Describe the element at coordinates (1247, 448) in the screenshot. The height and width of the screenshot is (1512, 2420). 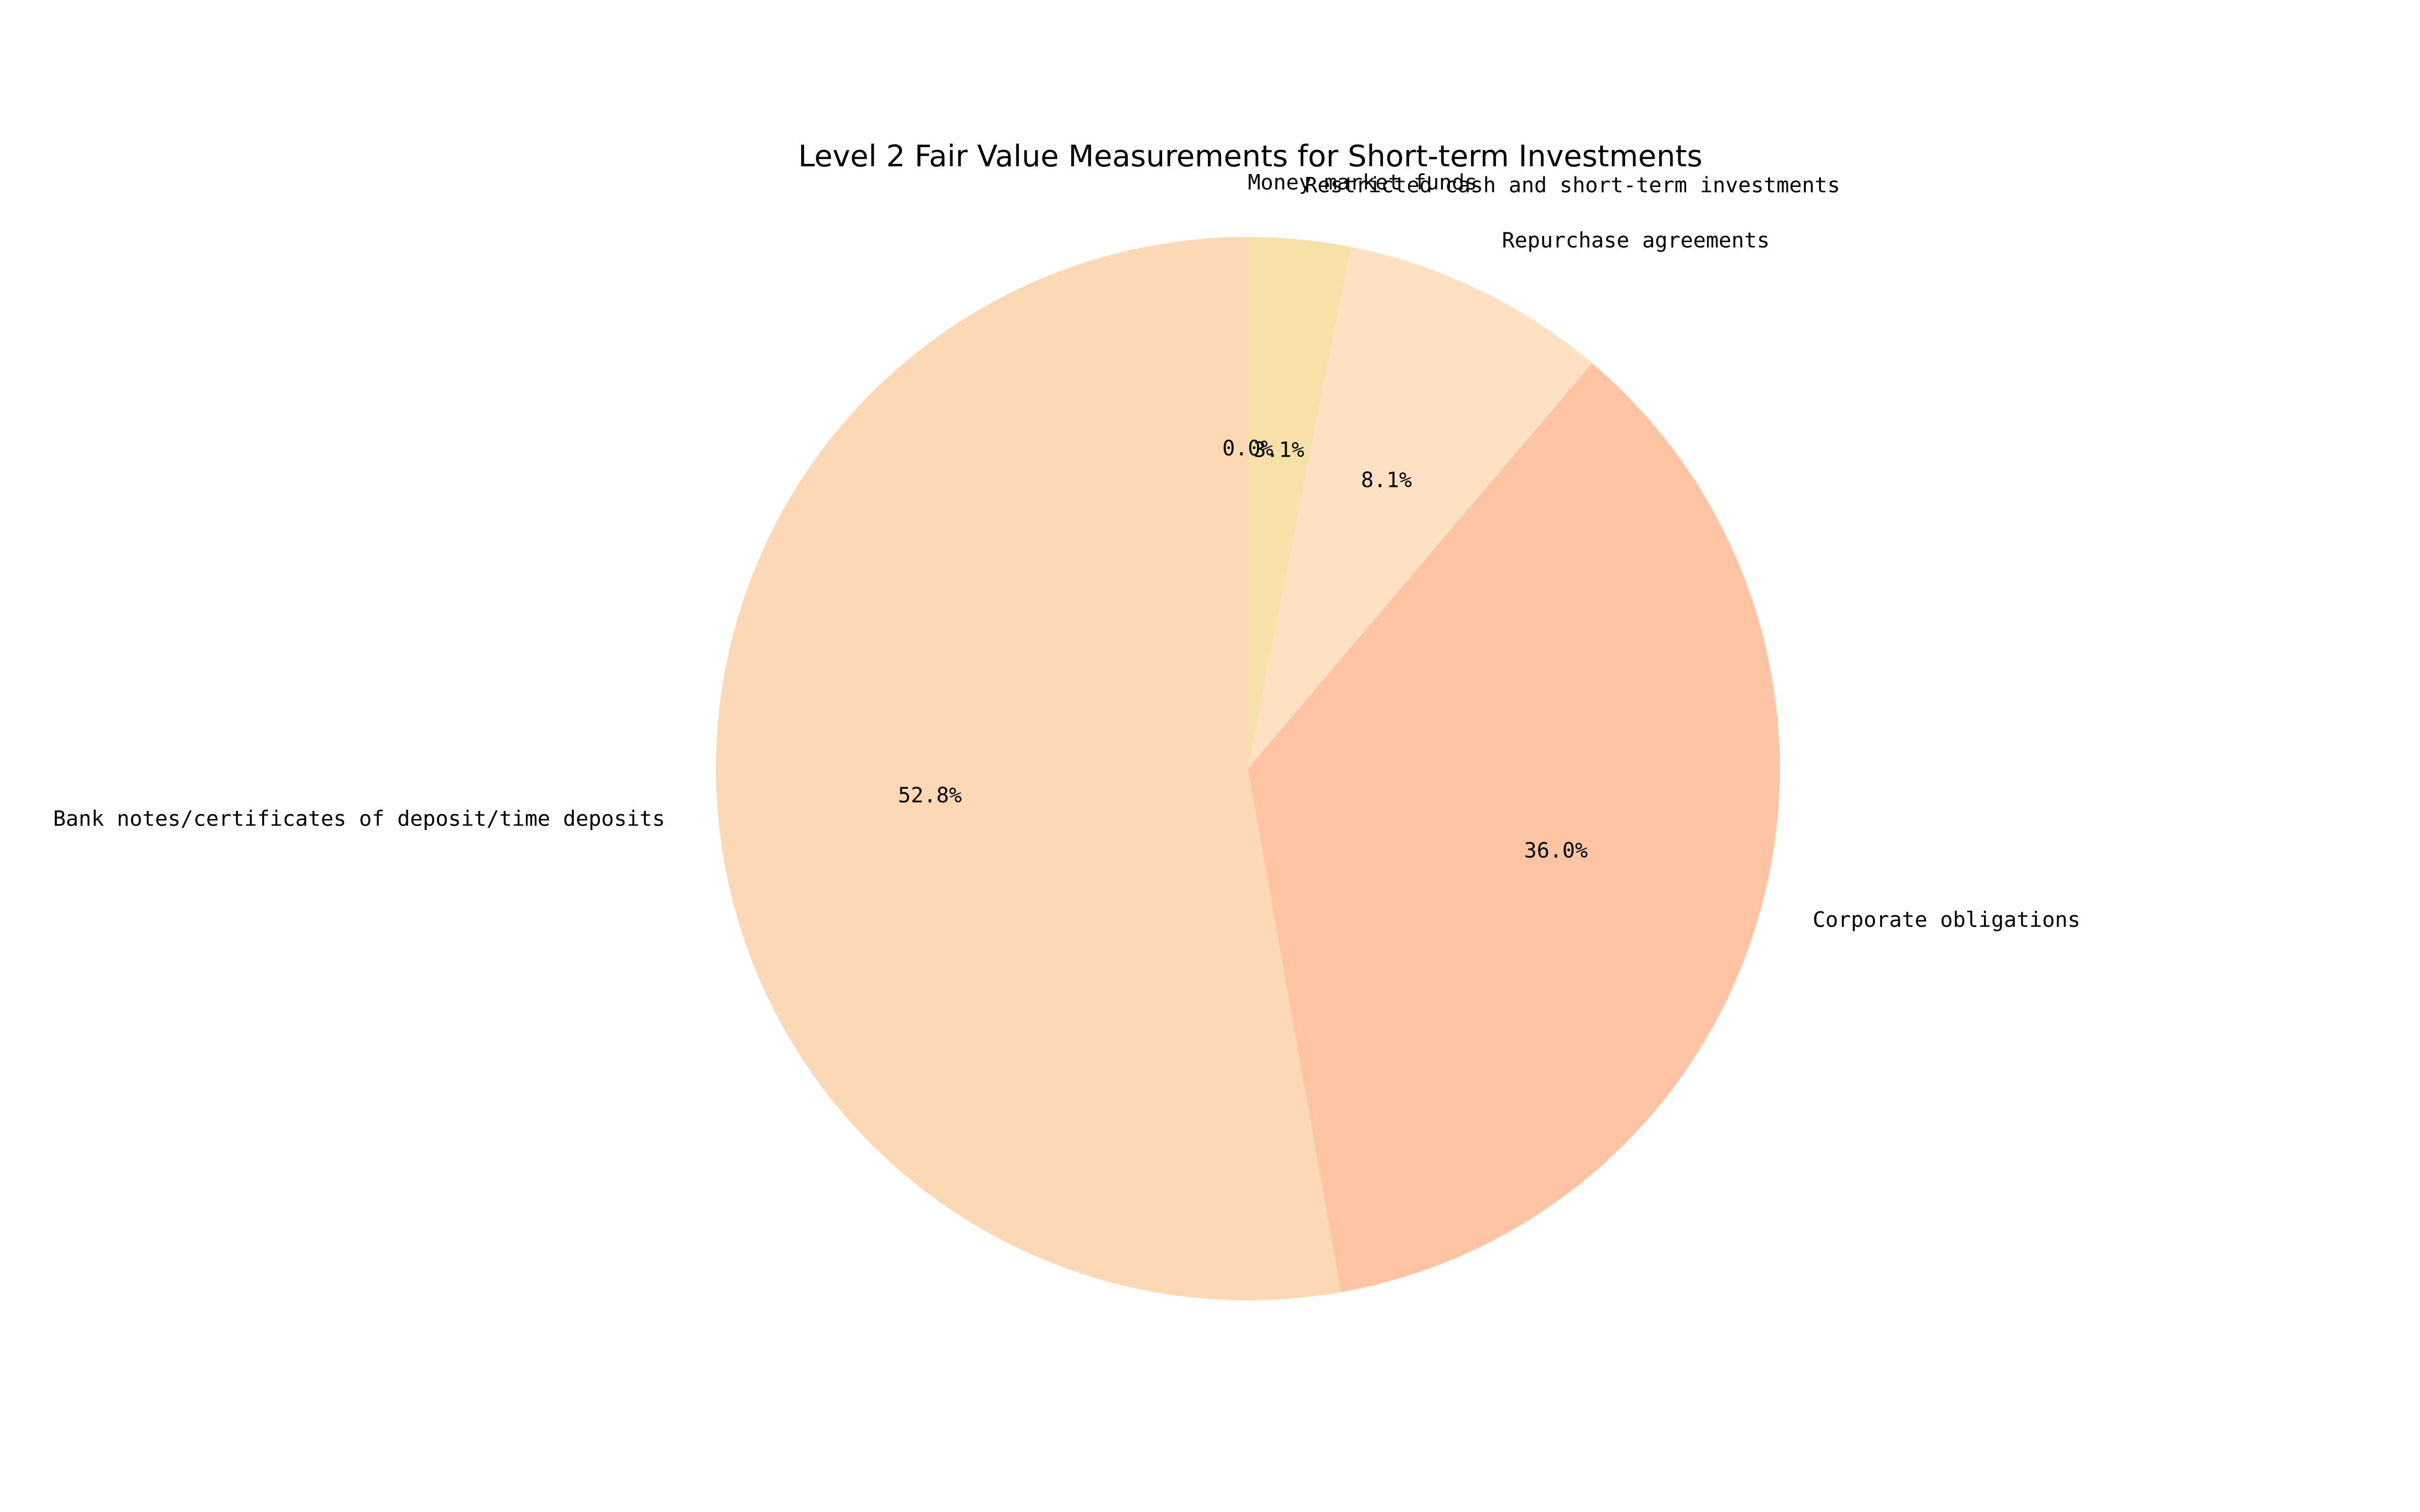
I see `pie-percent-money-market-funds: 0.0%` at that location.